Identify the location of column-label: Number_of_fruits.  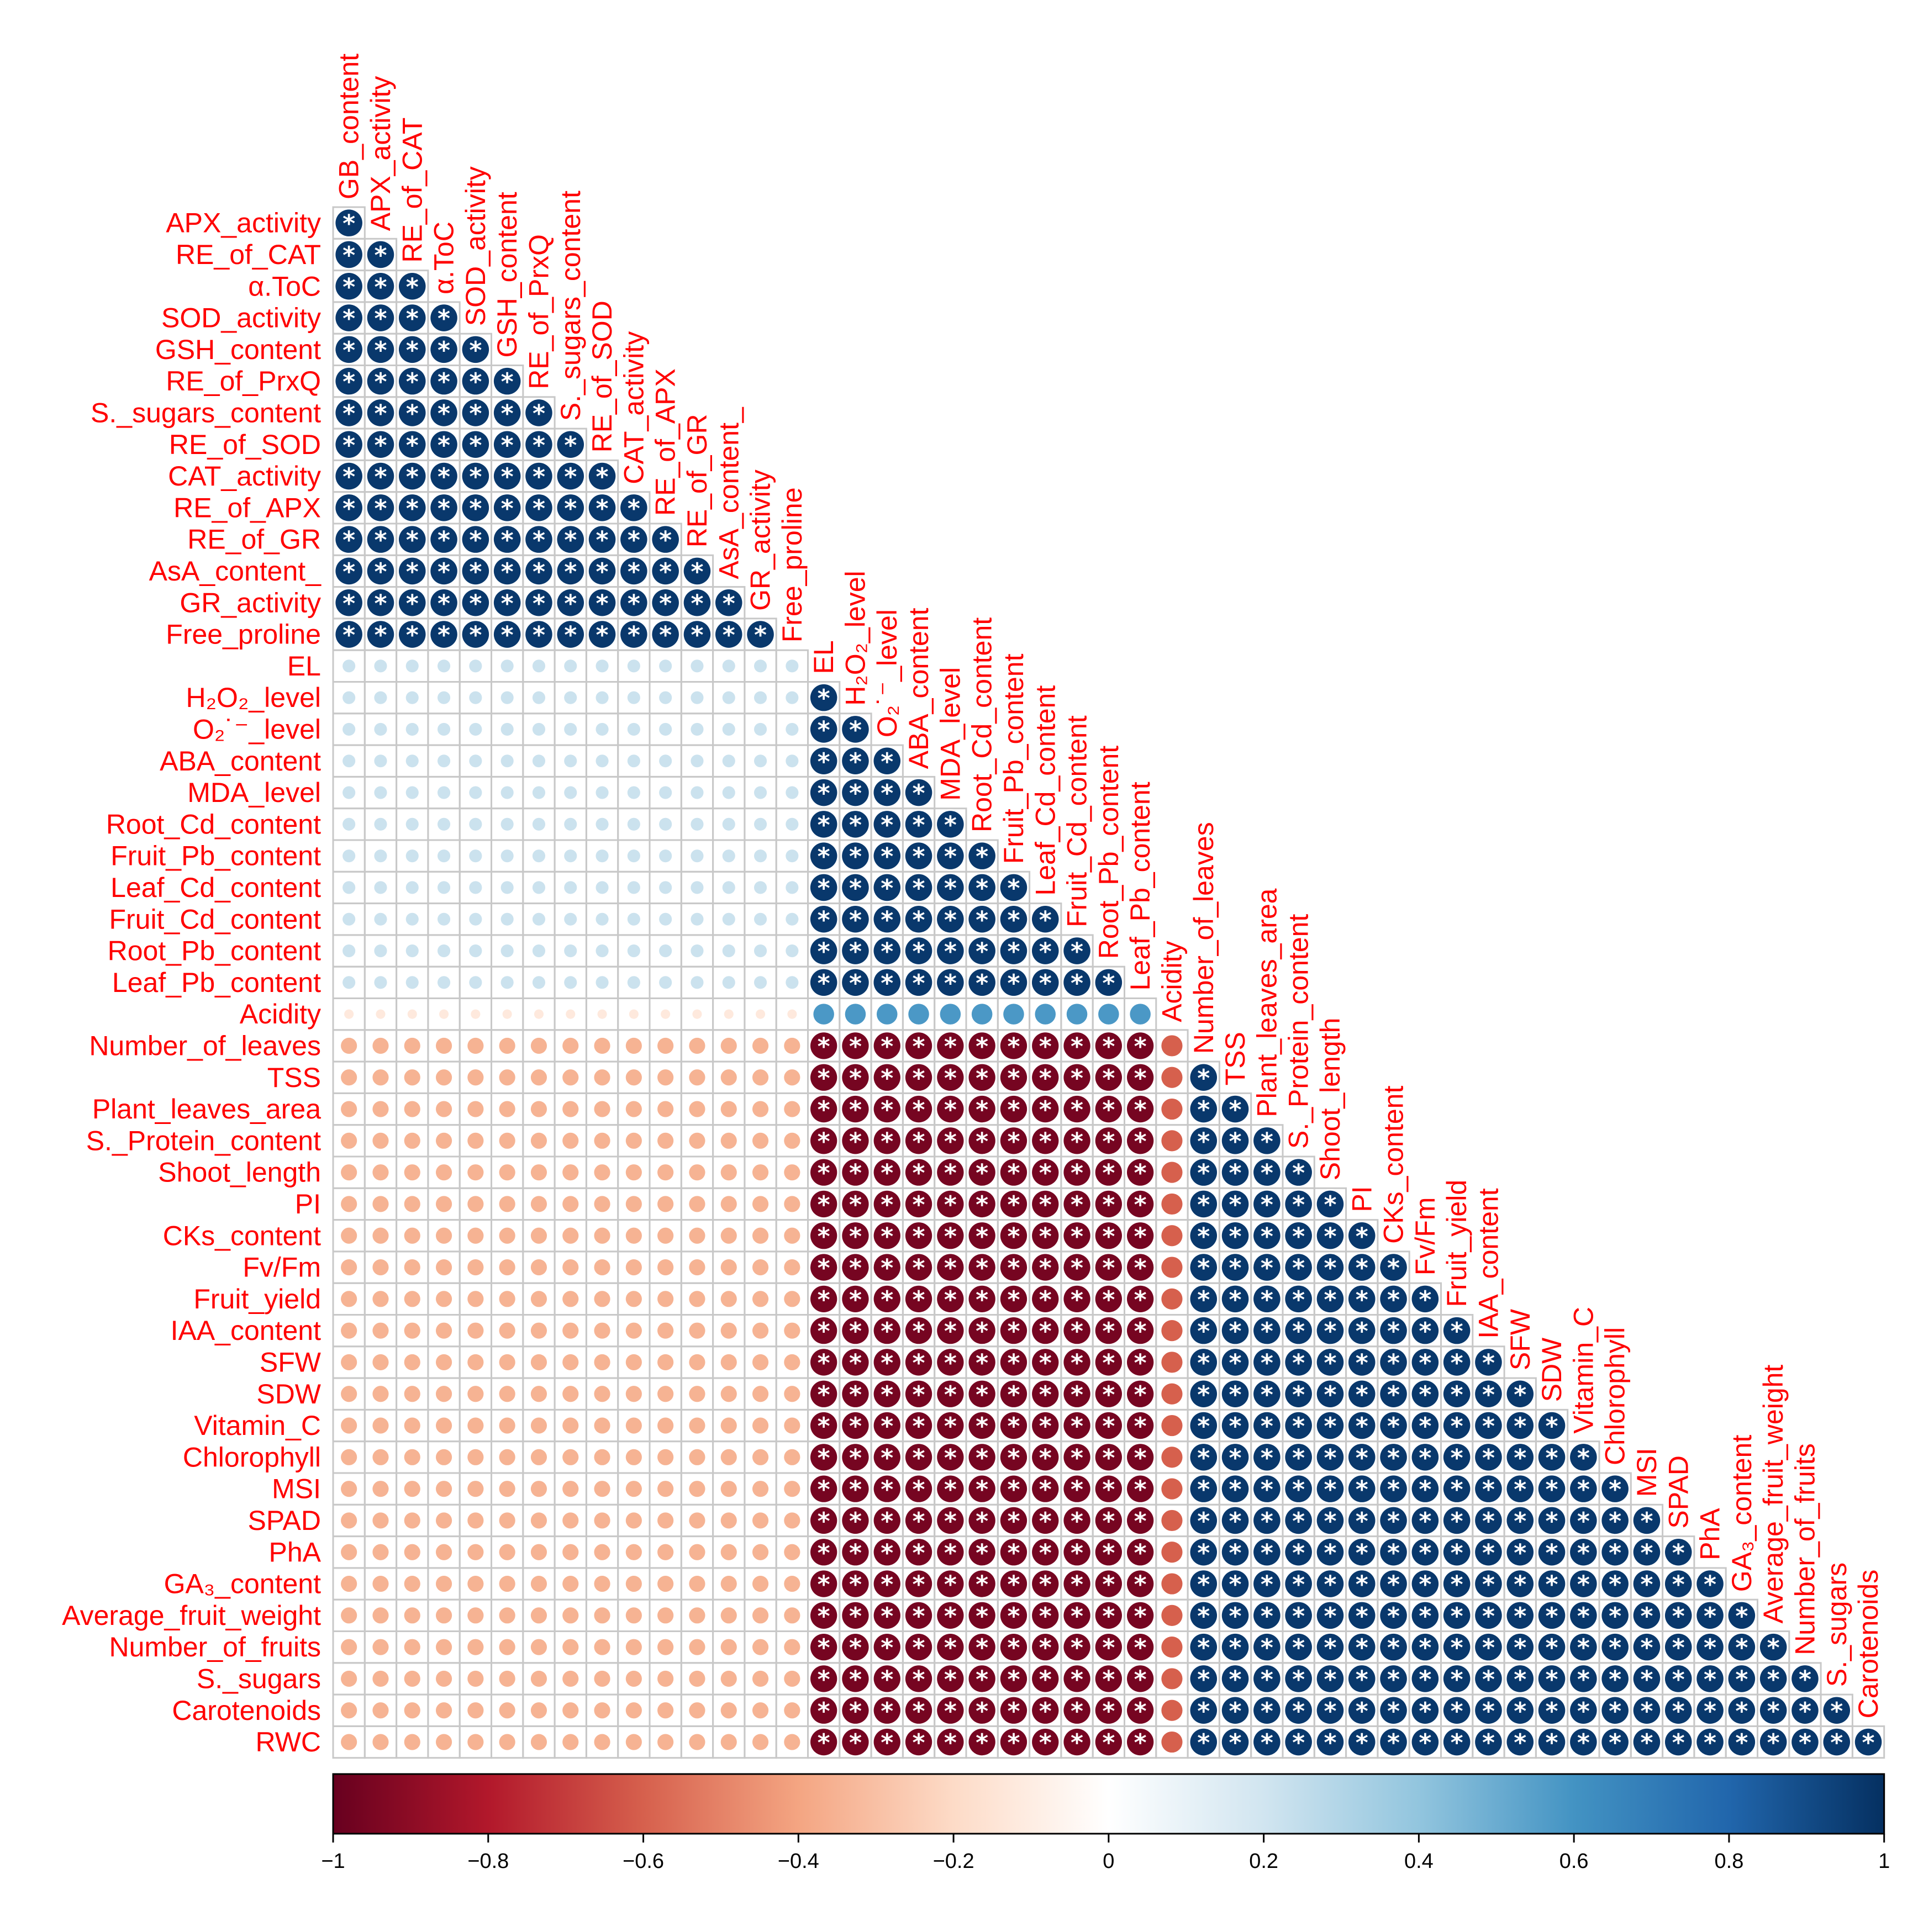
(1804, 1549).